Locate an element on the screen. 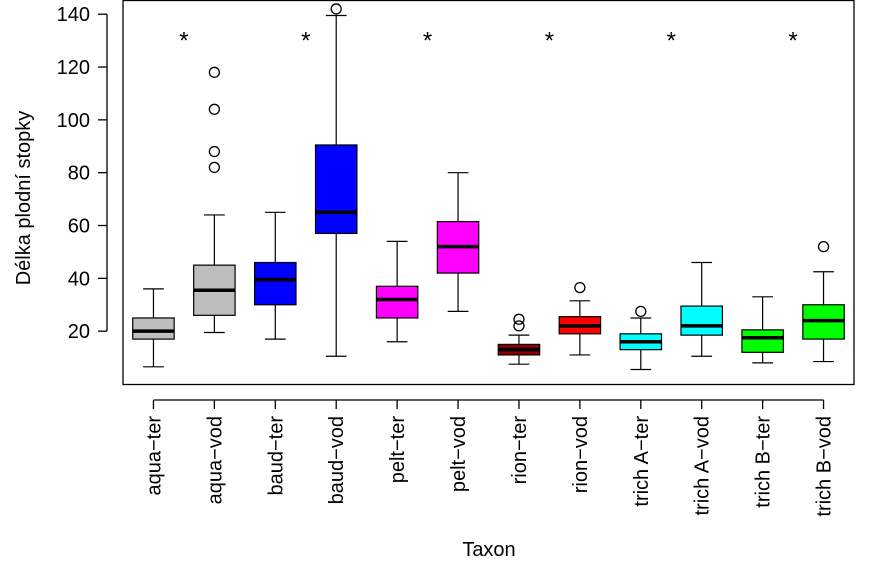  y-axis: 20 40 60 80 100 120 140 is located at coordinates (82, 173).